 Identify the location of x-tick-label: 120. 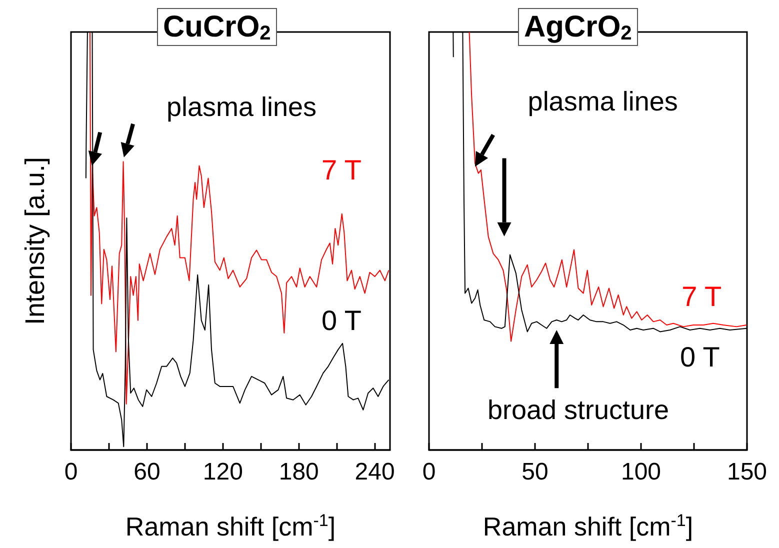
(222, 472).